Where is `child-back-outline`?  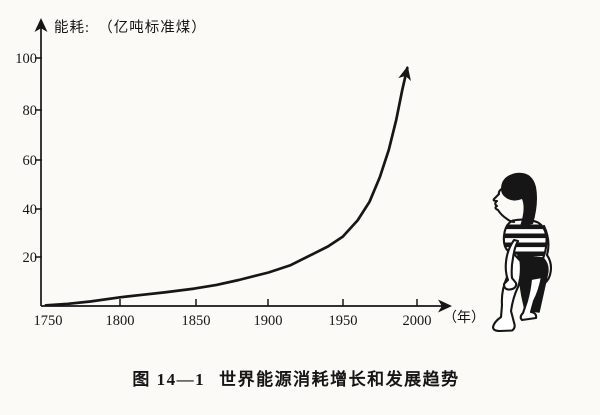
child-back-outline is located at coordinates (546, 256).